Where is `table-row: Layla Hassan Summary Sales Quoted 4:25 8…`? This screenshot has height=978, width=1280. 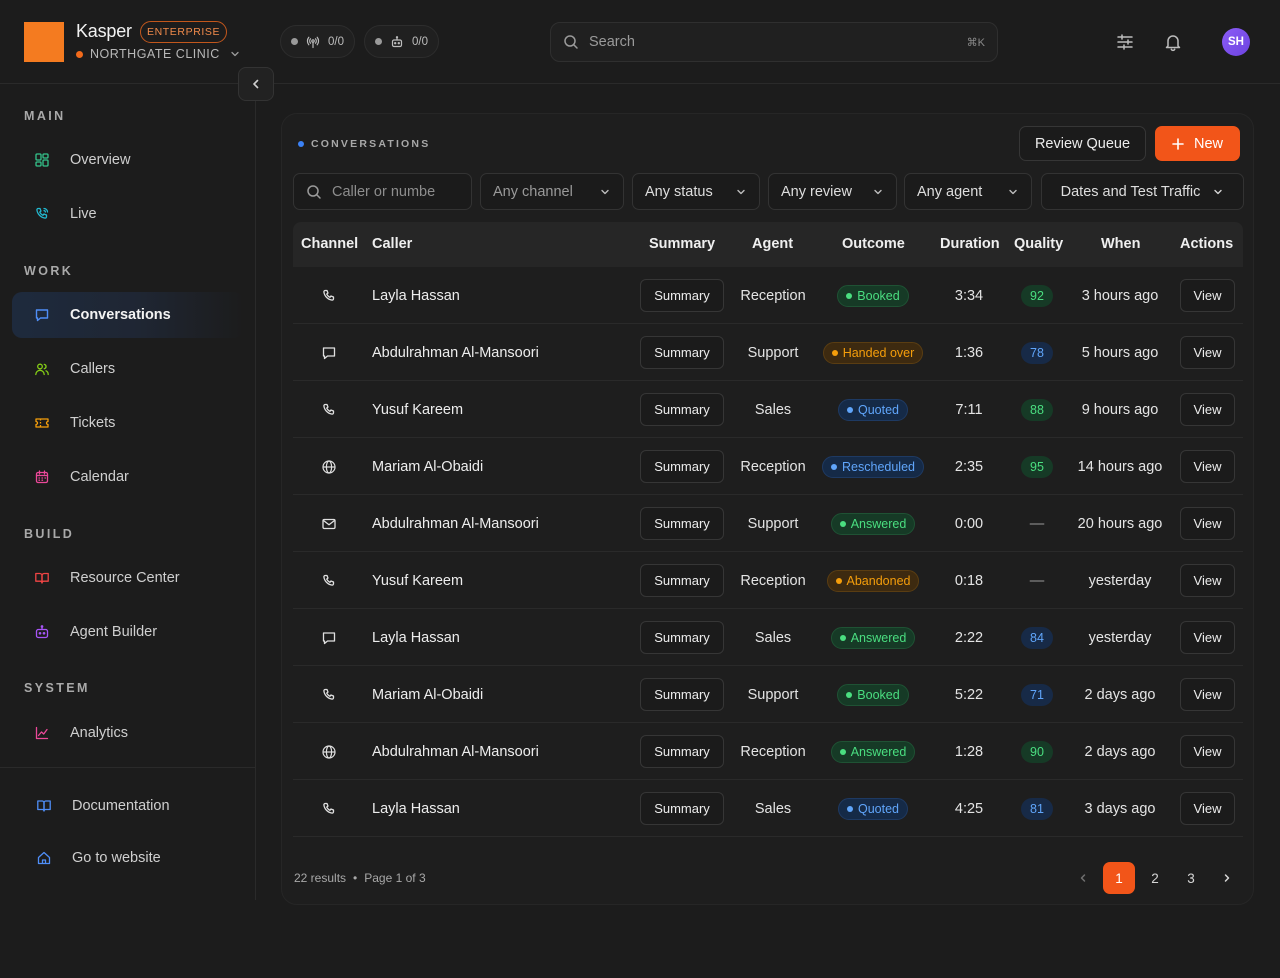 table-row: Layla Hassan Summary Sales Quoted 4:25 8… is located at coordinates (768, 808).